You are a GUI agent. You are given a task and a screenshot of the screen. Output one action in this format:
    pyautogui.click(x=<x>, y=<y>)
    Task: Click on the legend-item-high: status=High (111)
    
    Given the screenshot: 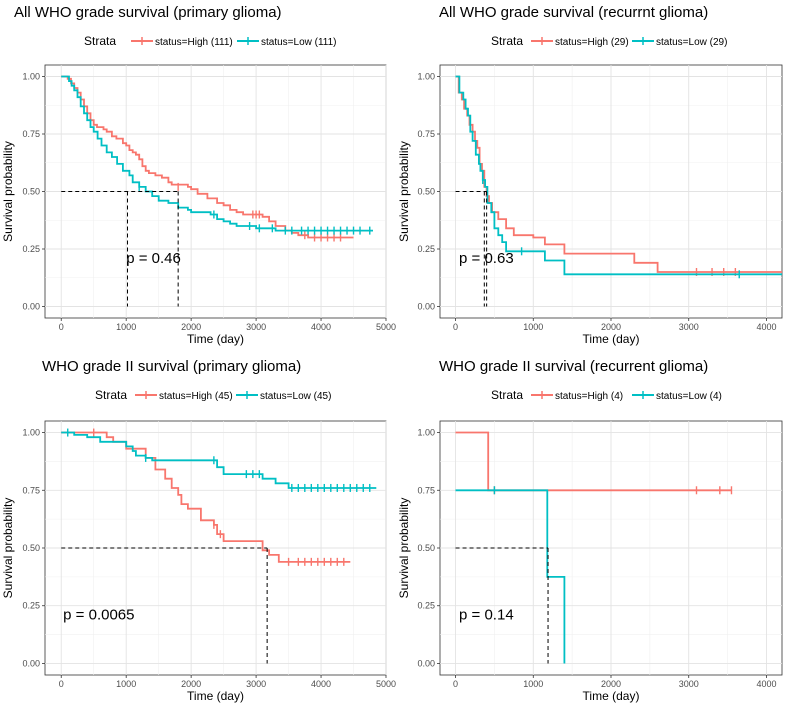 What is the action you would take?
    pyautogui.click(x=182, y=42)
    